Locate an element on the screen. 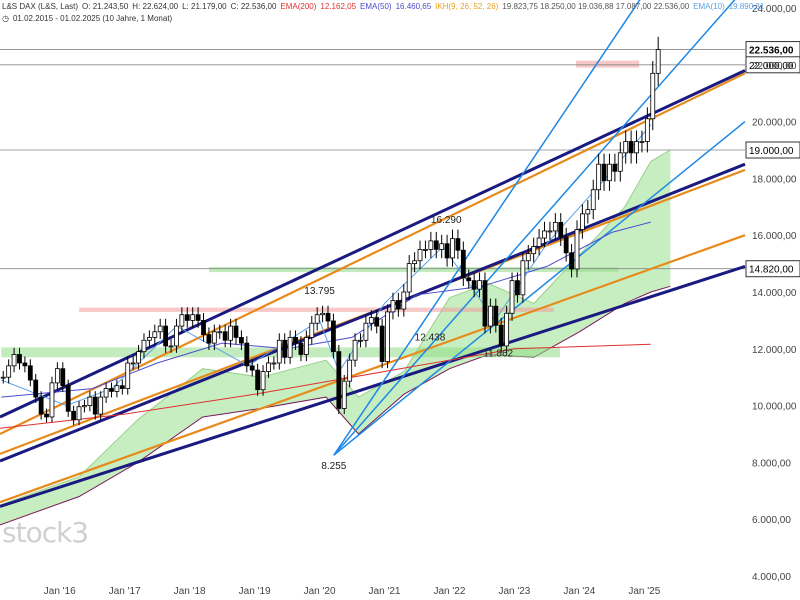  x-tick-5: Jan '21 is located at coordinates (385, 591).